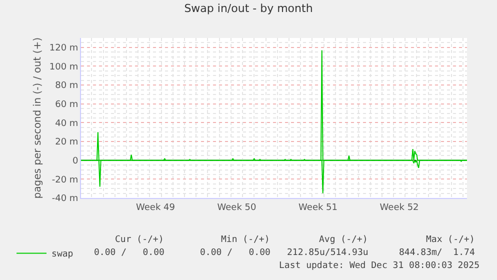  Describe the element at coordinates (156, 207) in the screenshot. I see `x-tick-label: Week 49` at that location.